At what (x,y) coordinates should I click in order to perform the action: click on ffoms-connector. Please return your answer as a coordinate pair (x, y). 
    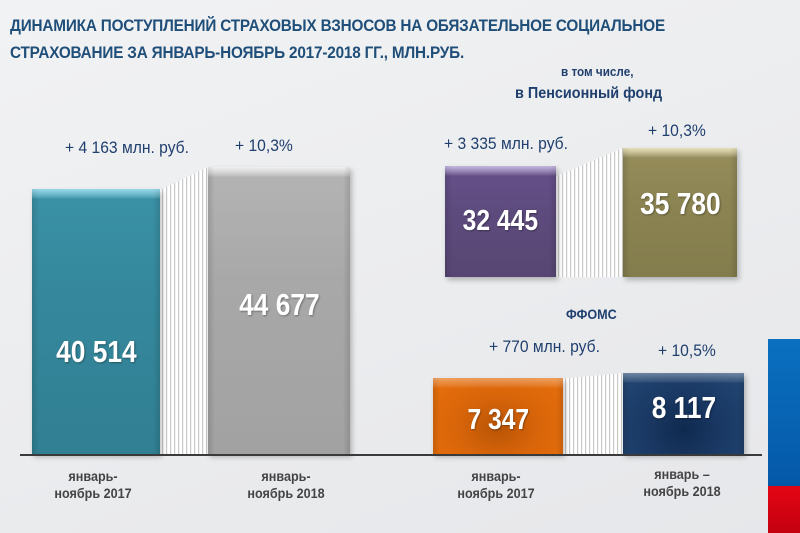
    Looking at the image, I should click on (593, 413).